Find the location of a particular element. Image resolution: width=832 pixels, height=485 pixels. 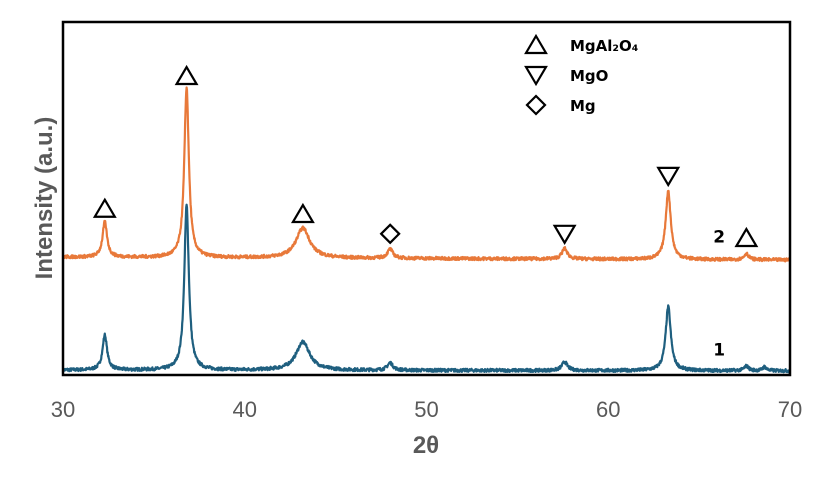

series-labels: 21 is located at coordinates (719, 294).